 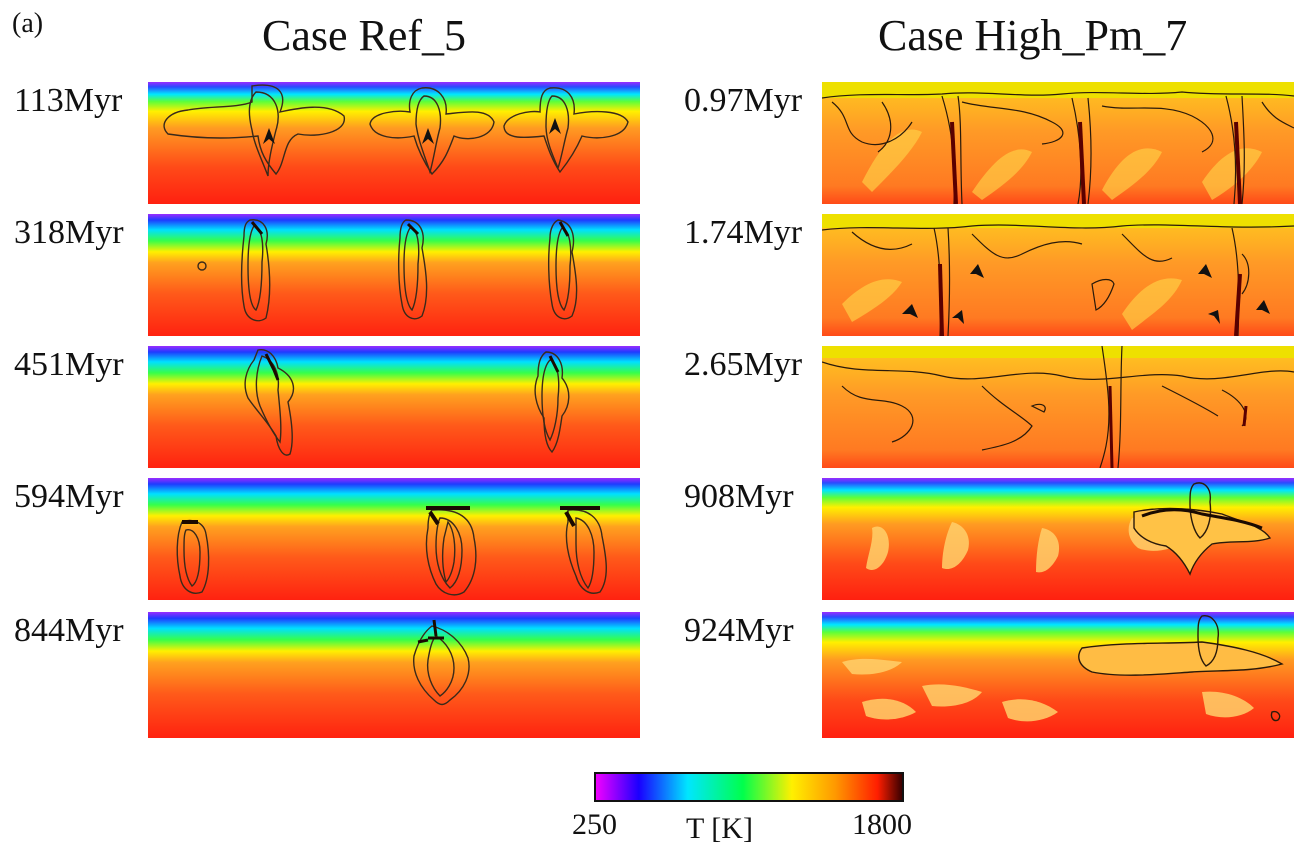 I want to click on time-label: 924Myr, so click(x=739, y=630).